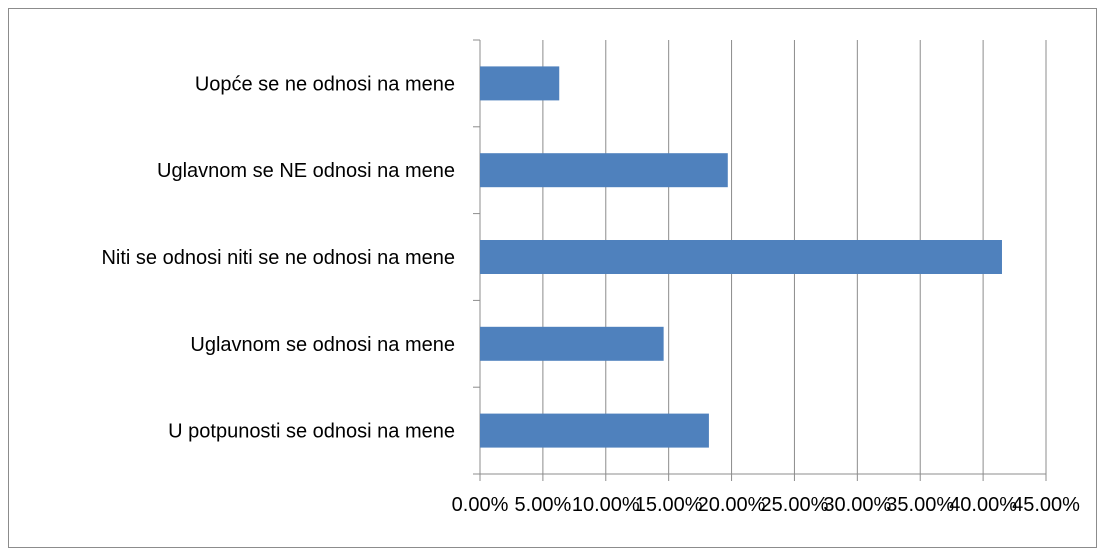  I want to click on category-label: Niti se odnosi niti se ne odnosi na mene, so click(278, 258).